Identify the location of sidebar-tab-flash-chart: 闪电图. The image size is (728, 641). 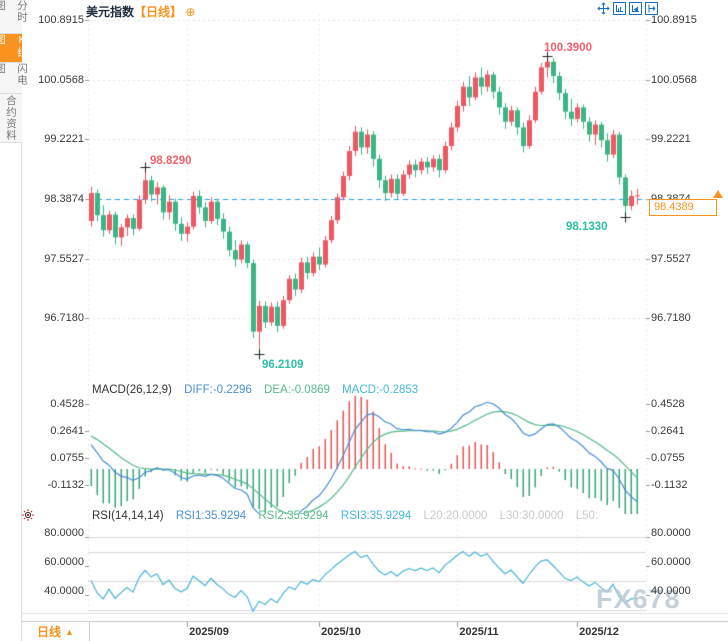
(14, 78).